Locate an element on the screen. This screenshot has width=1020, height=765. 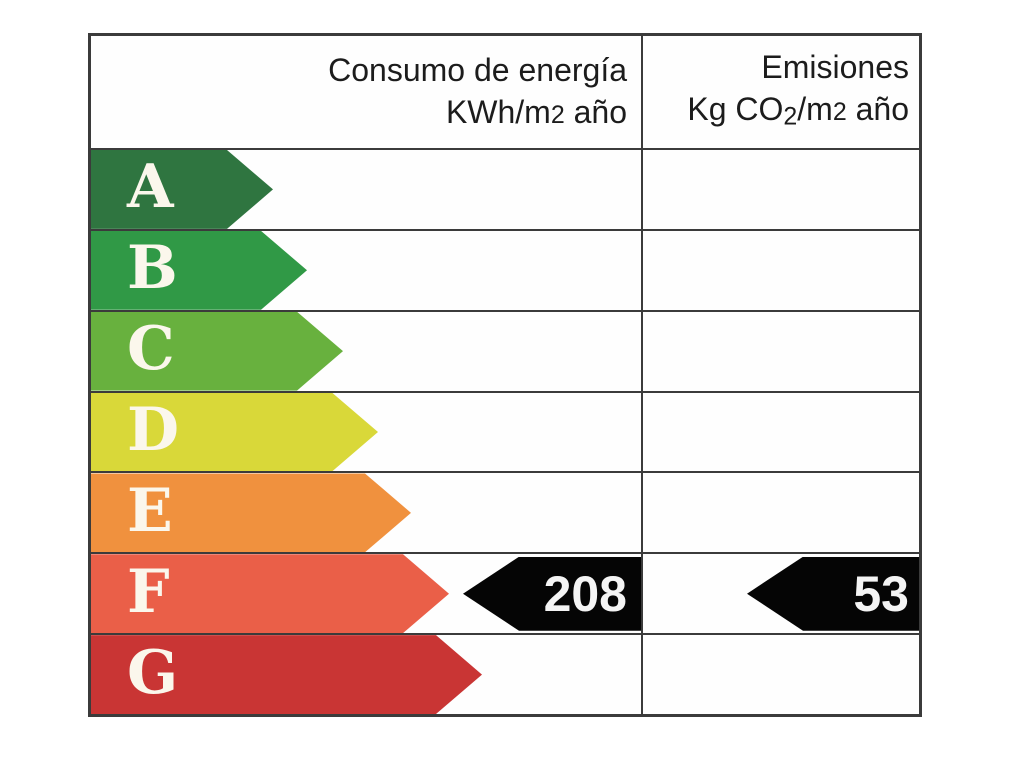
rating-letter-c: C is located at coordinates (151, 349).